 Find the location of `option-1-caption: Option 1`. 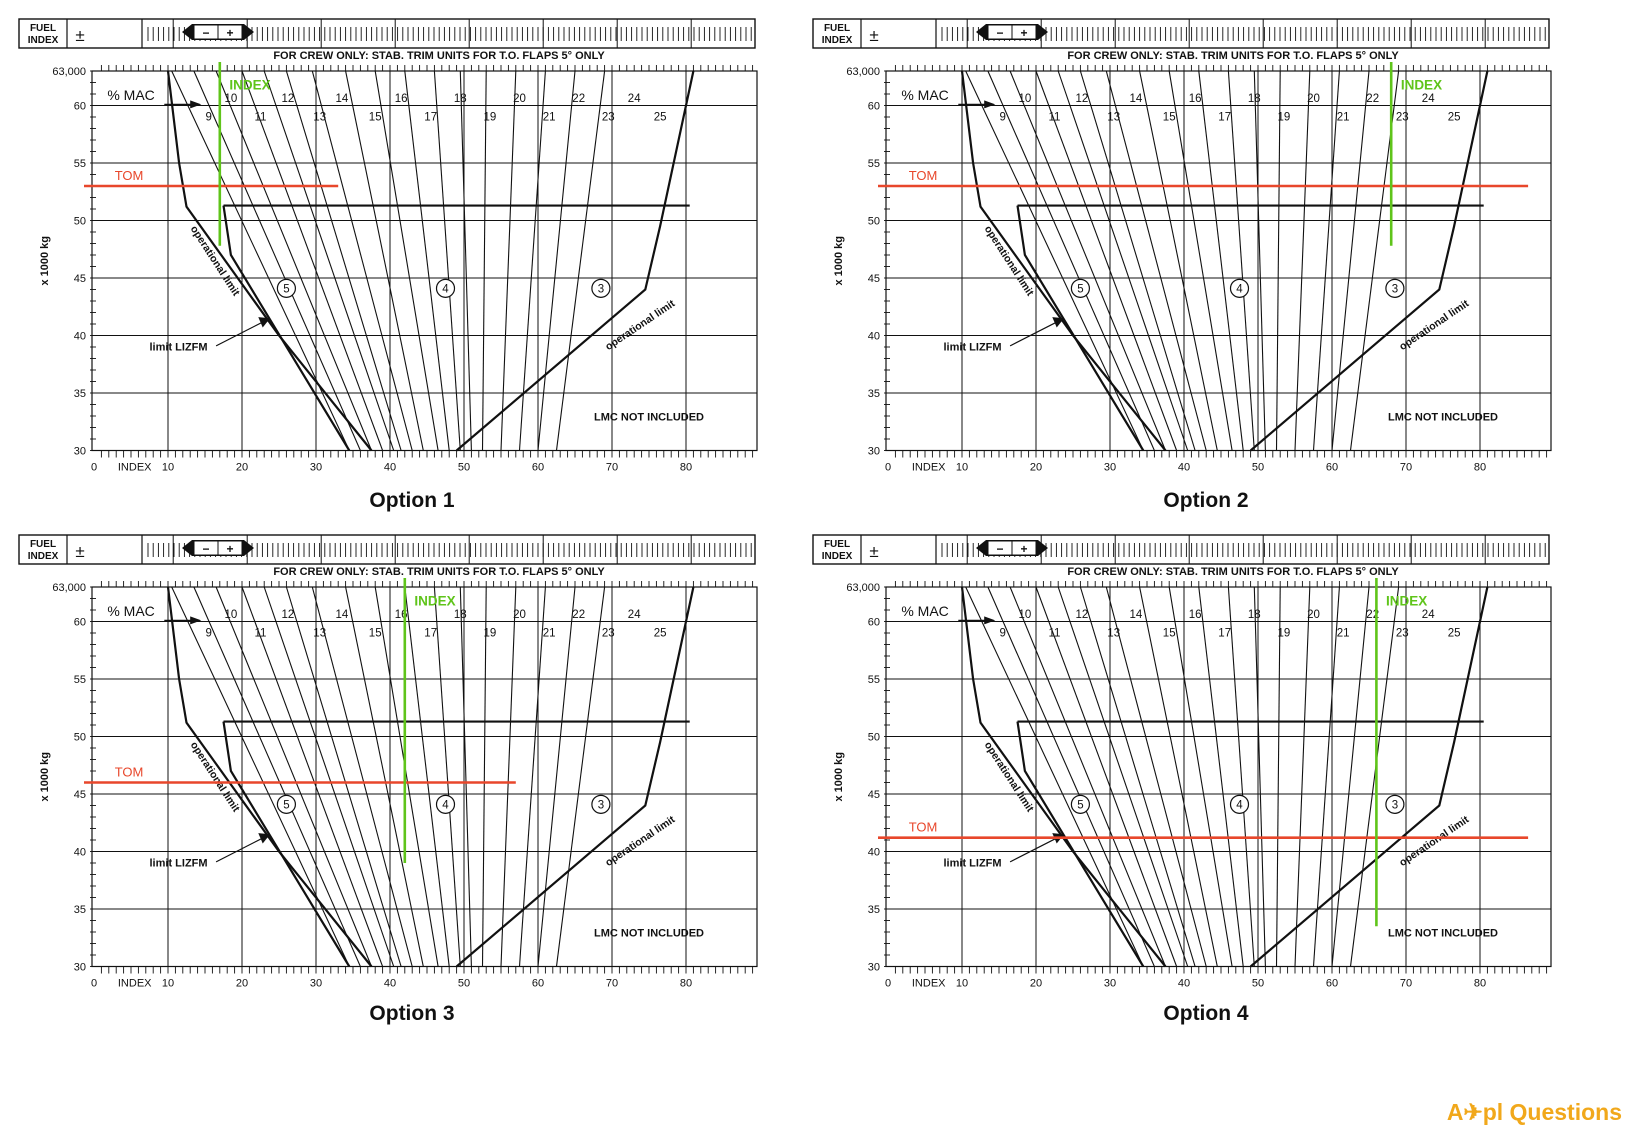

option-1-caption: Option 1 is located at coordinates (412, 500).